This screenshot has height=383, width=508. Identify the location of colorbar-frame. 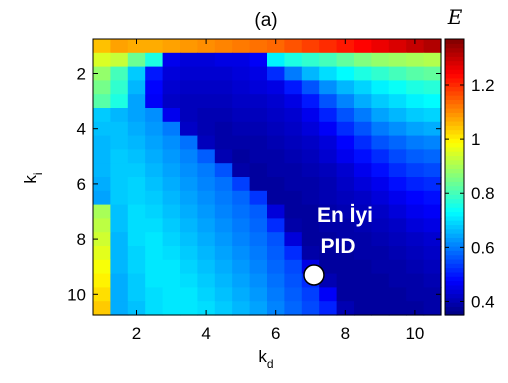
(454, 177).